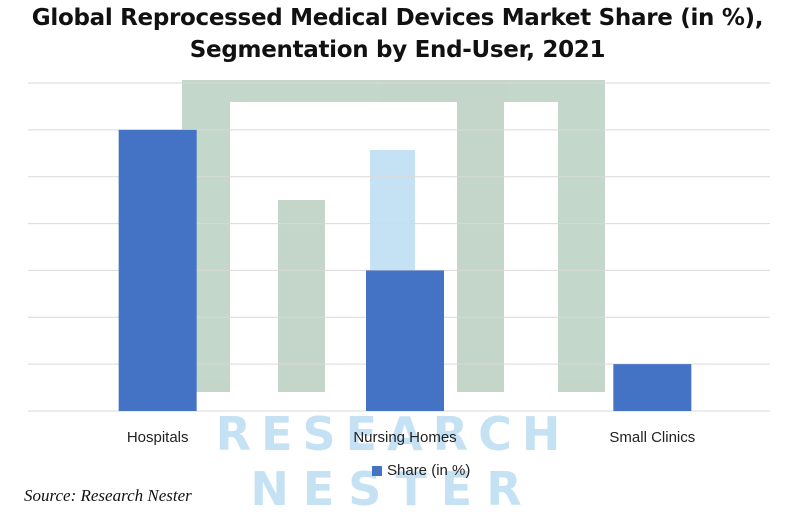 The image size is (795, 519). I want to click on bar-hospitals, so click(157, 270).